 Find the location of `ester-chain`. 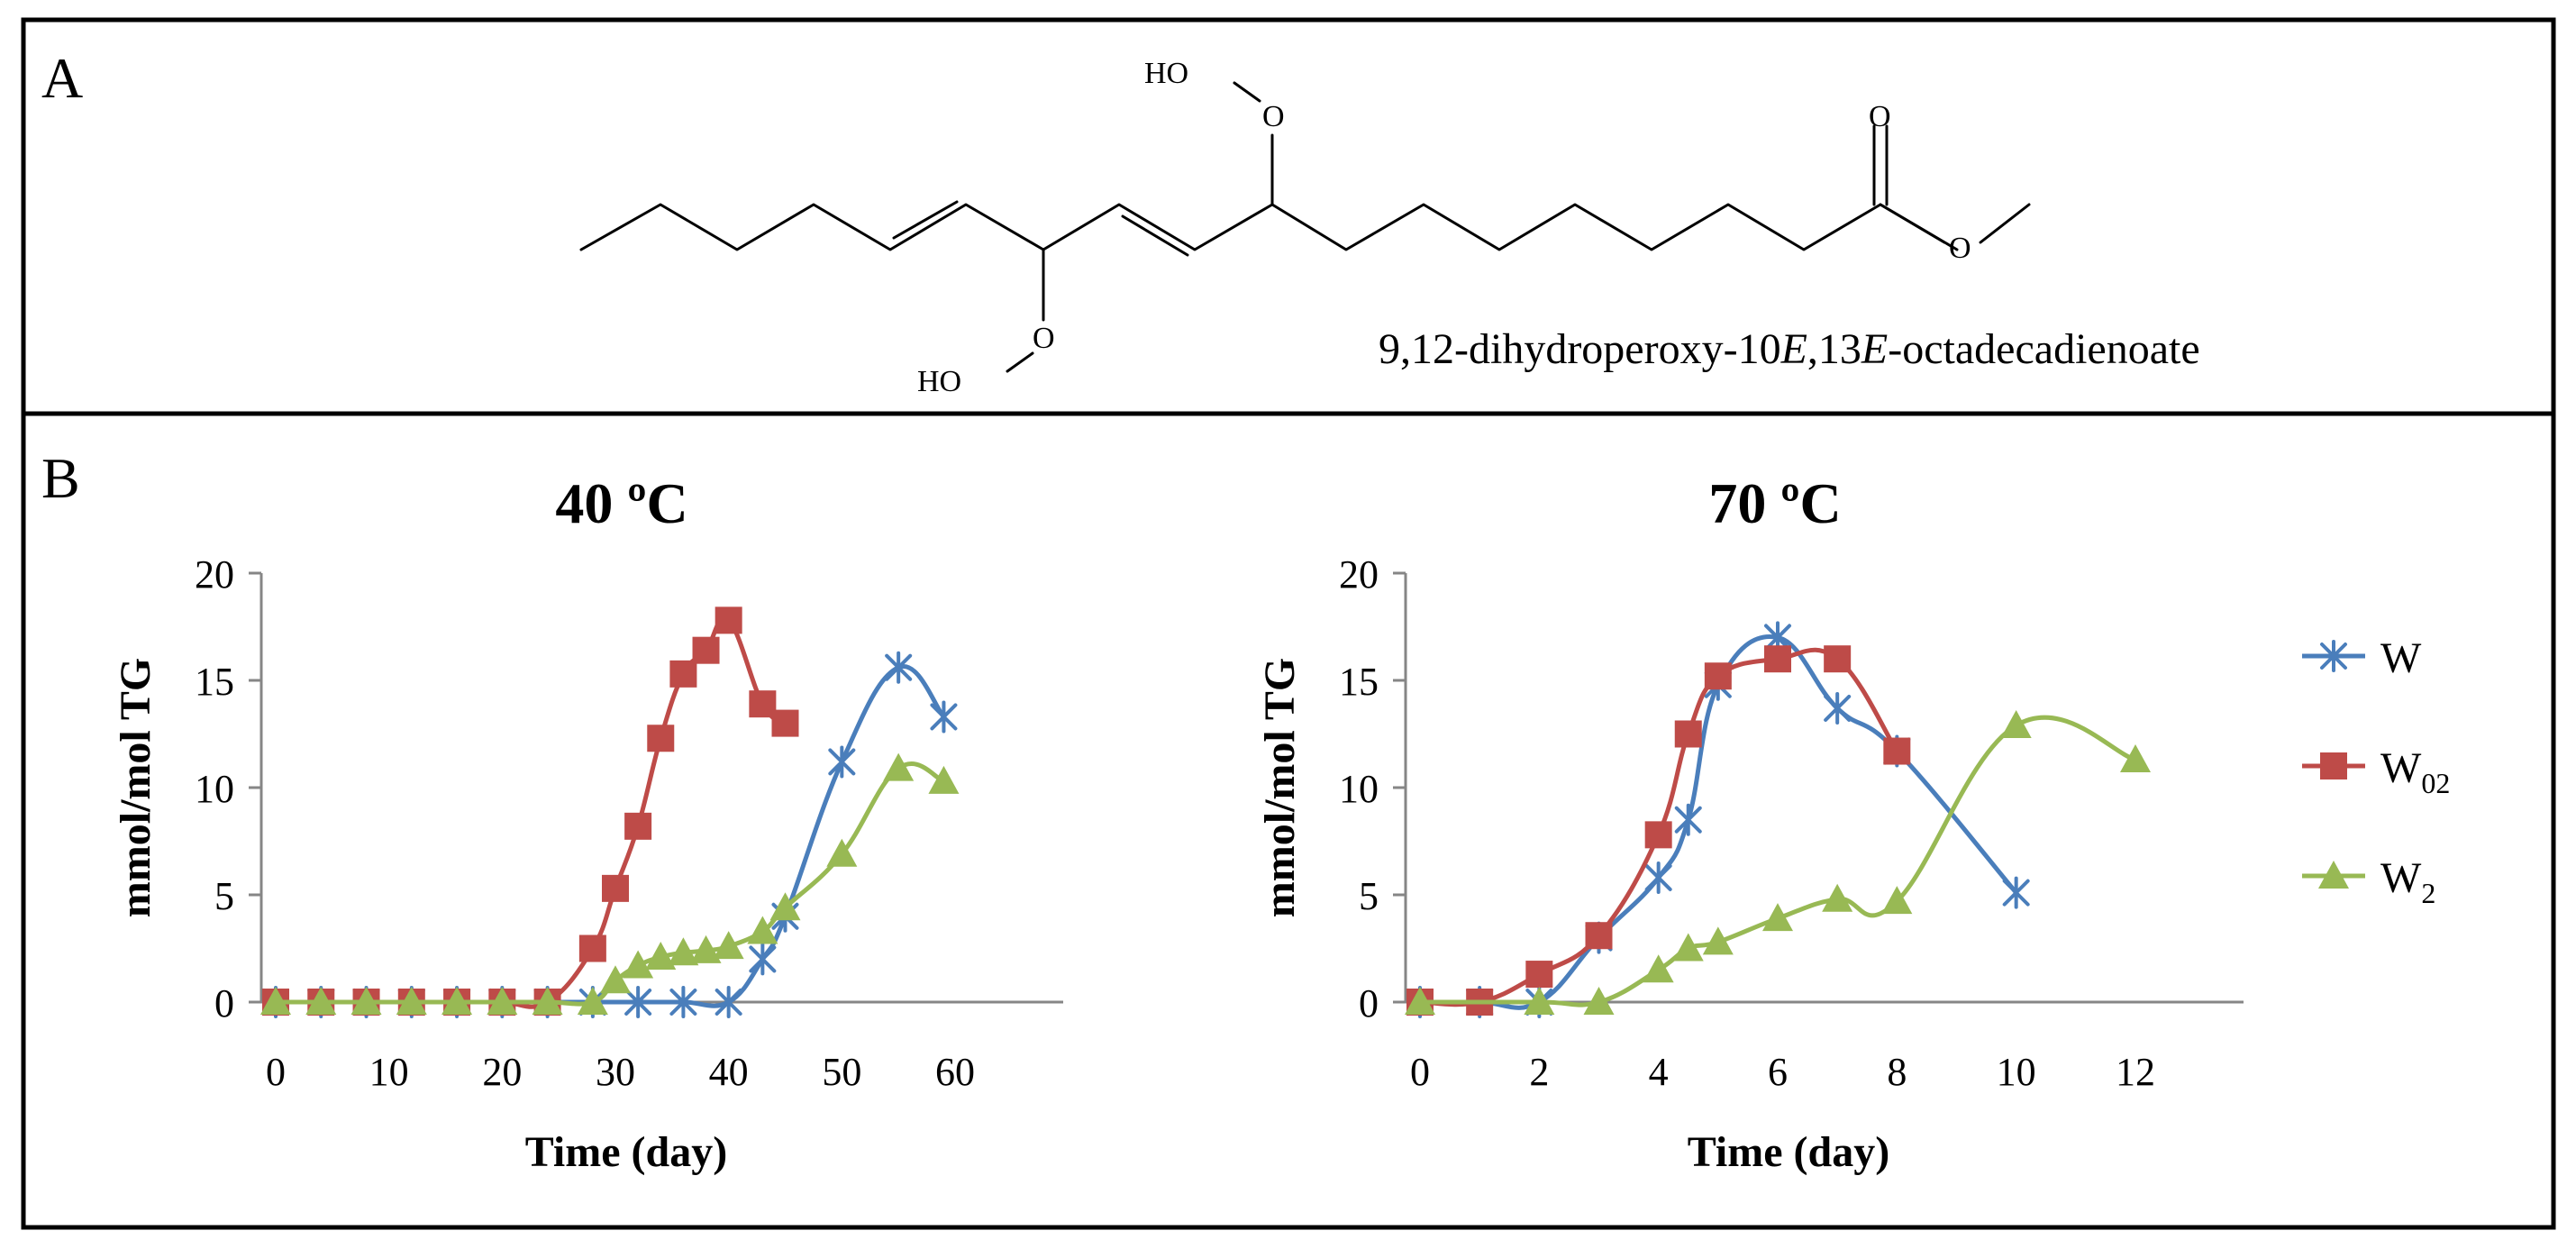

ester-chain is located at coordinates (1912, 223).